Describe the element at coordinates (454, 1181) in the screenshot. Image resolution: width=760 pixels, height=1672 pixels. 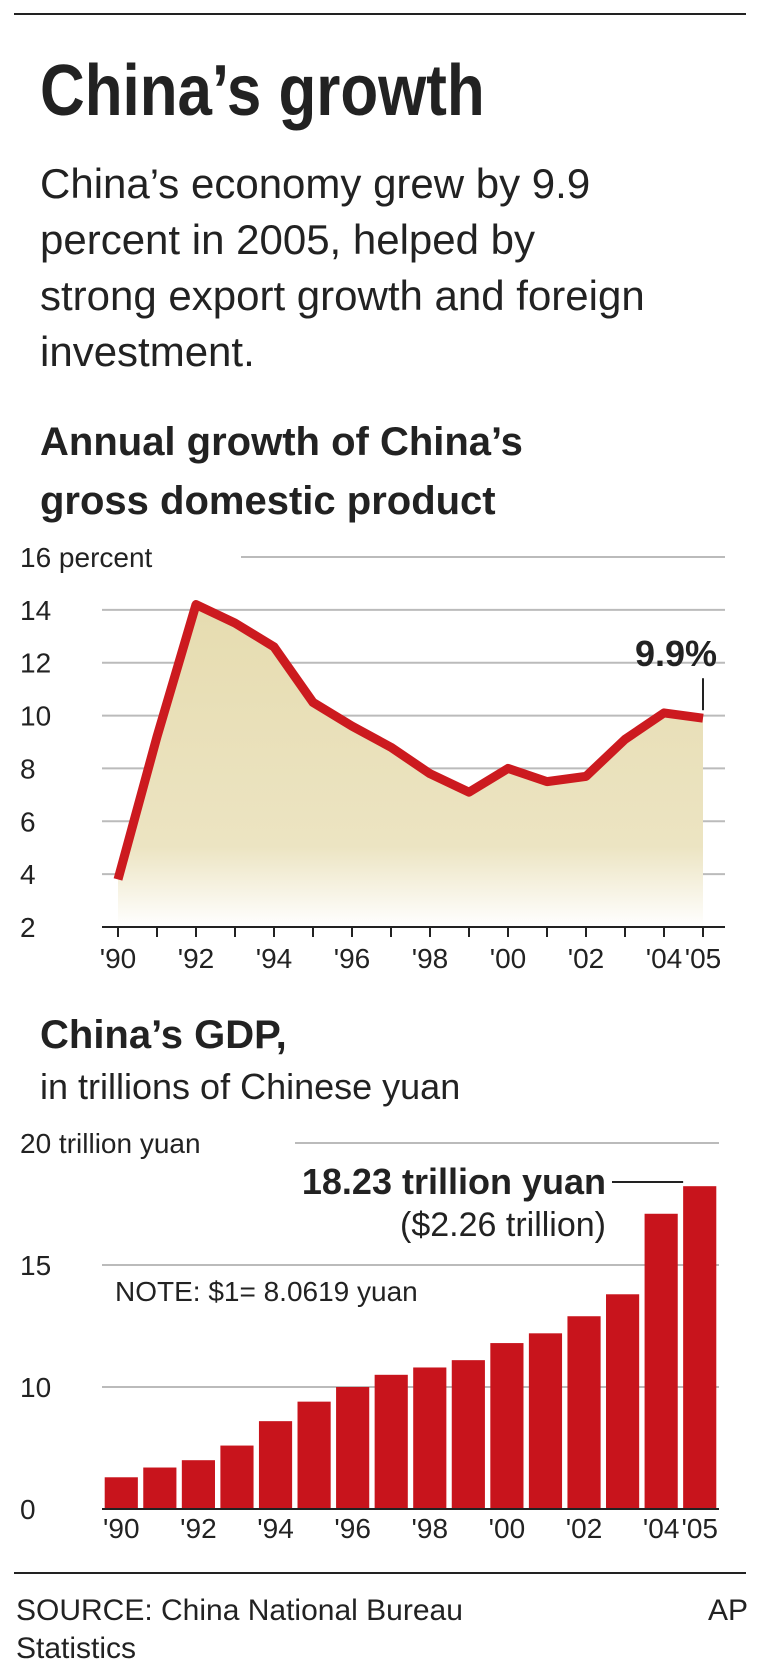
I see `annotation: 18.23 trillion yuan` at that location.